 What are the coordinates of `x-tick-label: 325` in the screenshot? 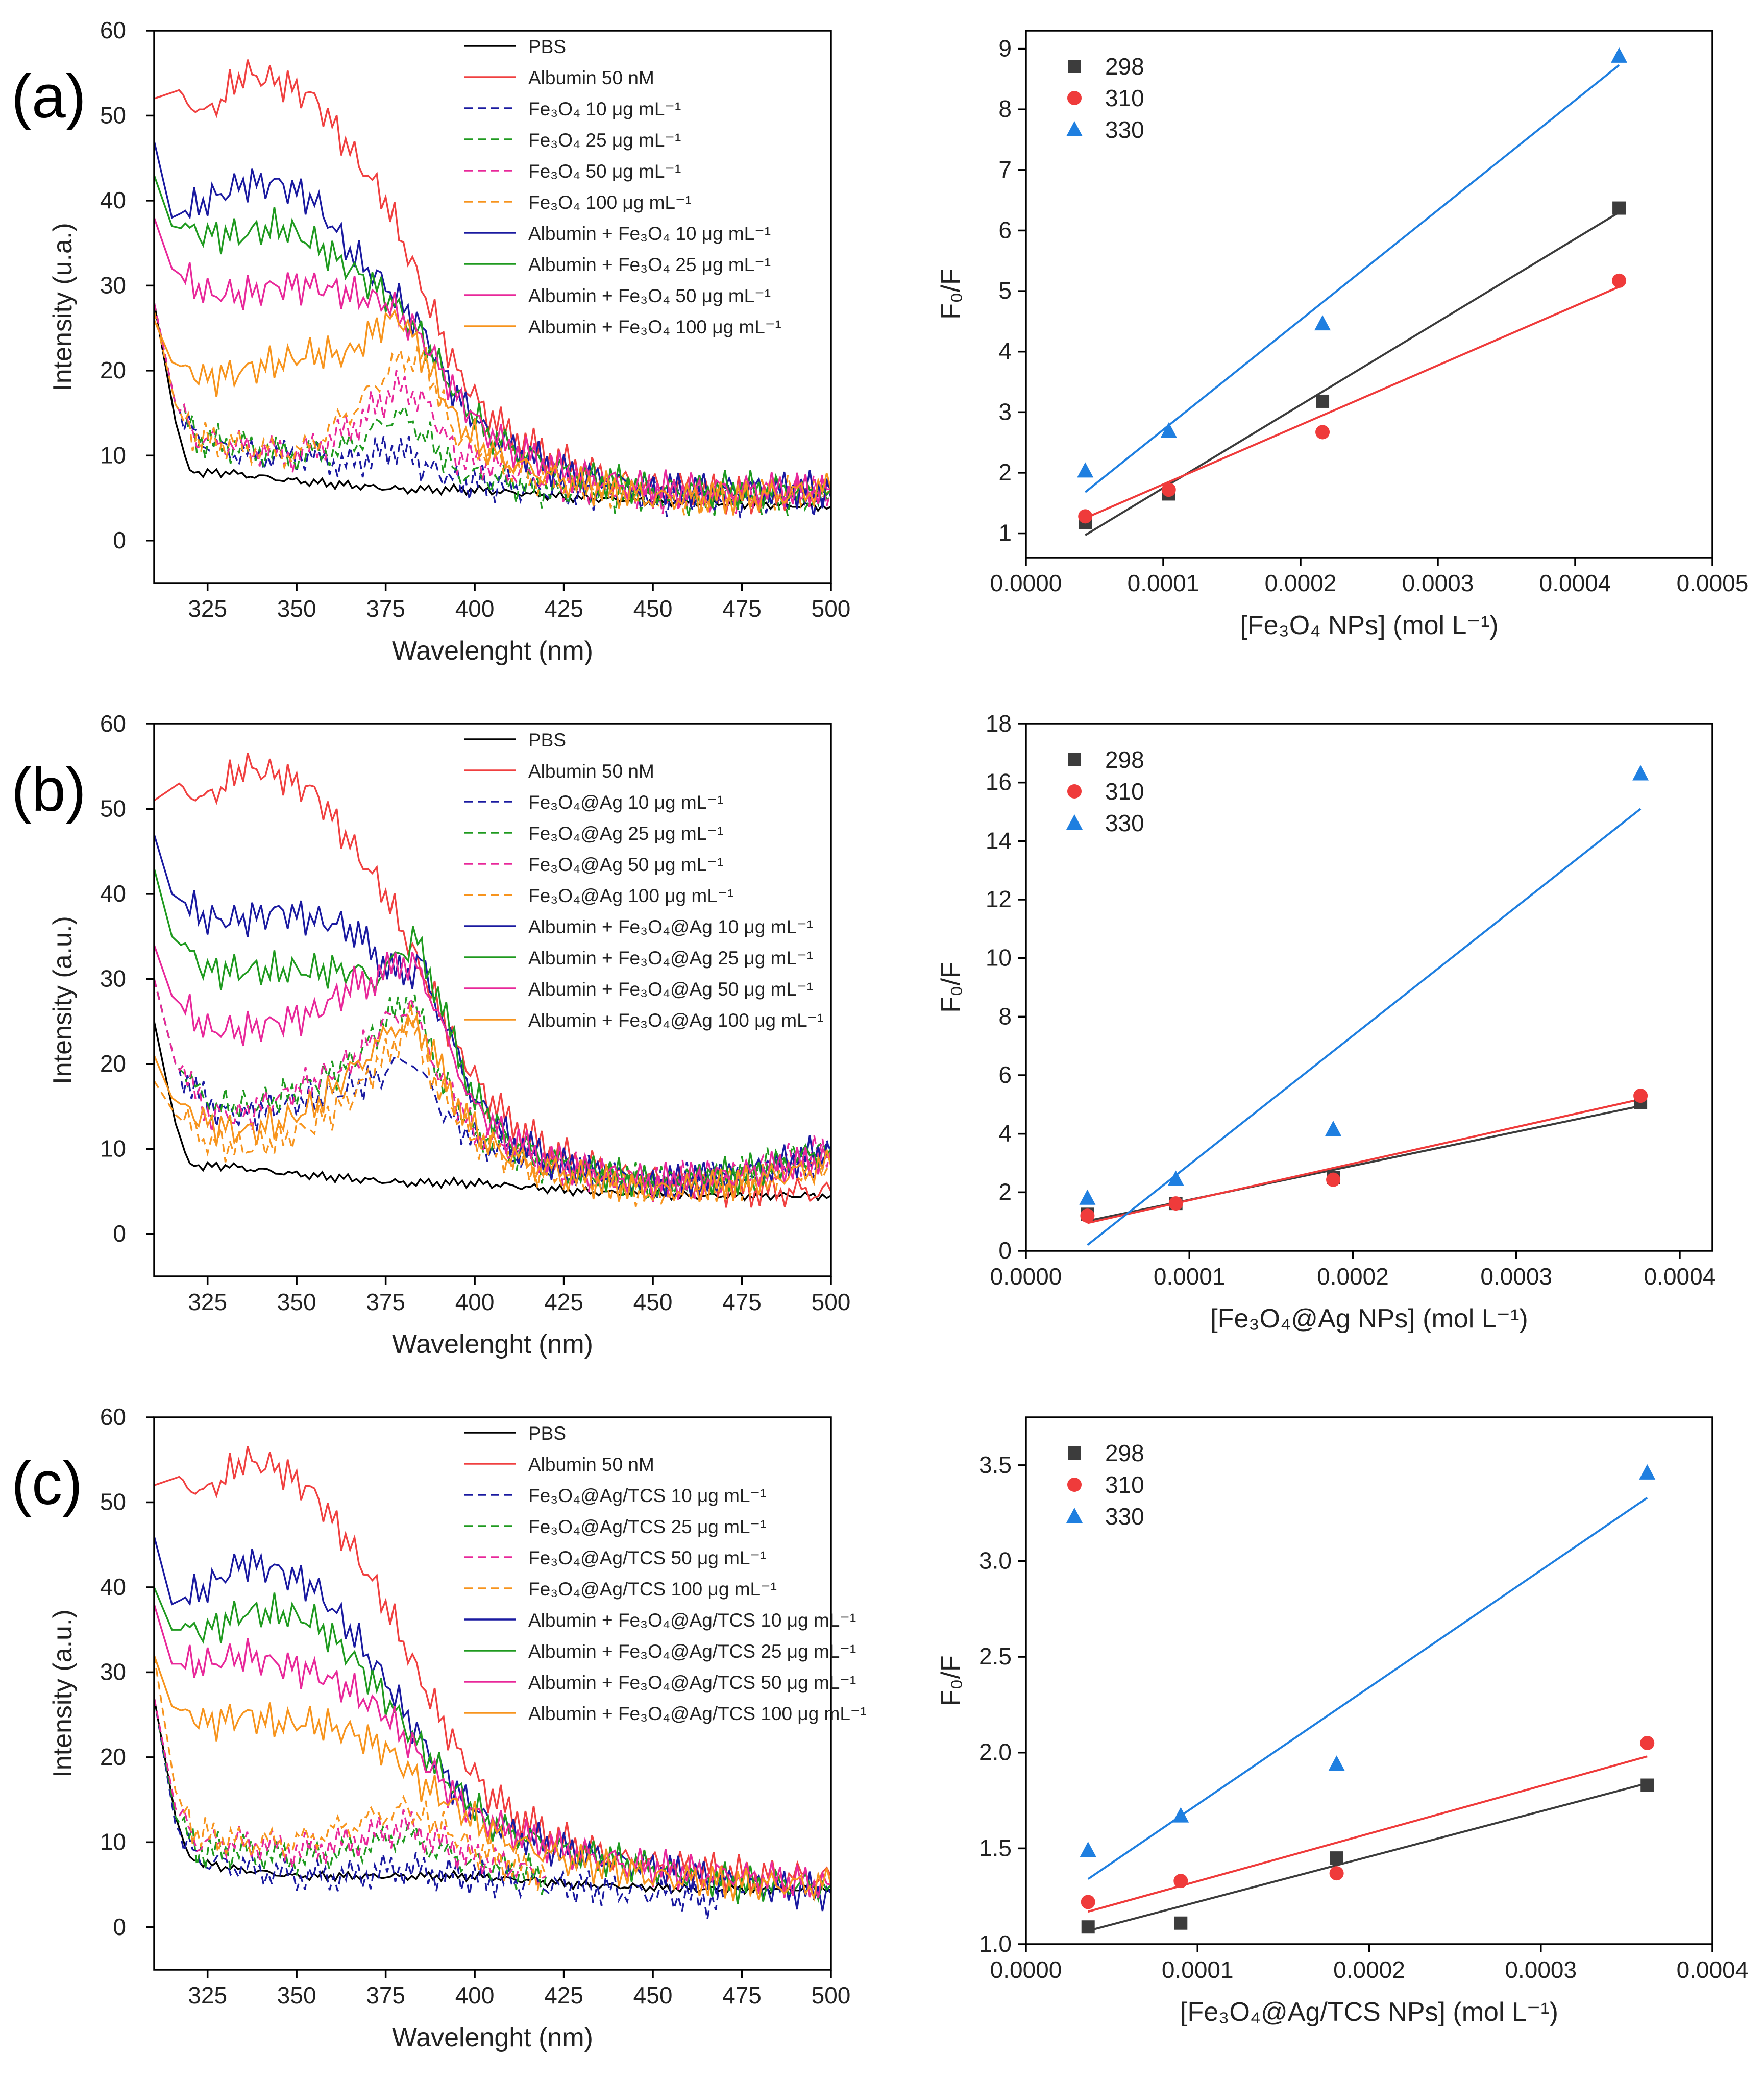 It's located at (207, 608).